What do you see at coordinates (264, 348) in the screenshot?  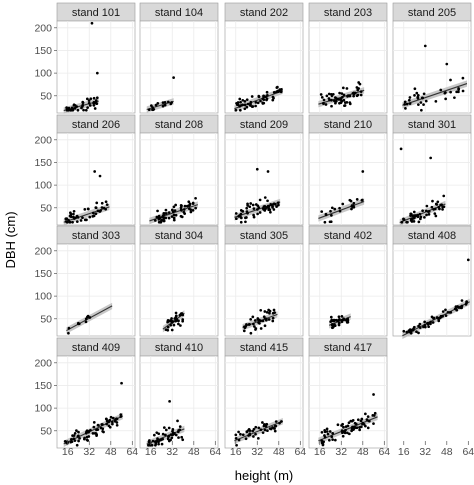 I see `facet-strip-label: stand 415` at bounding box center [264, 348].